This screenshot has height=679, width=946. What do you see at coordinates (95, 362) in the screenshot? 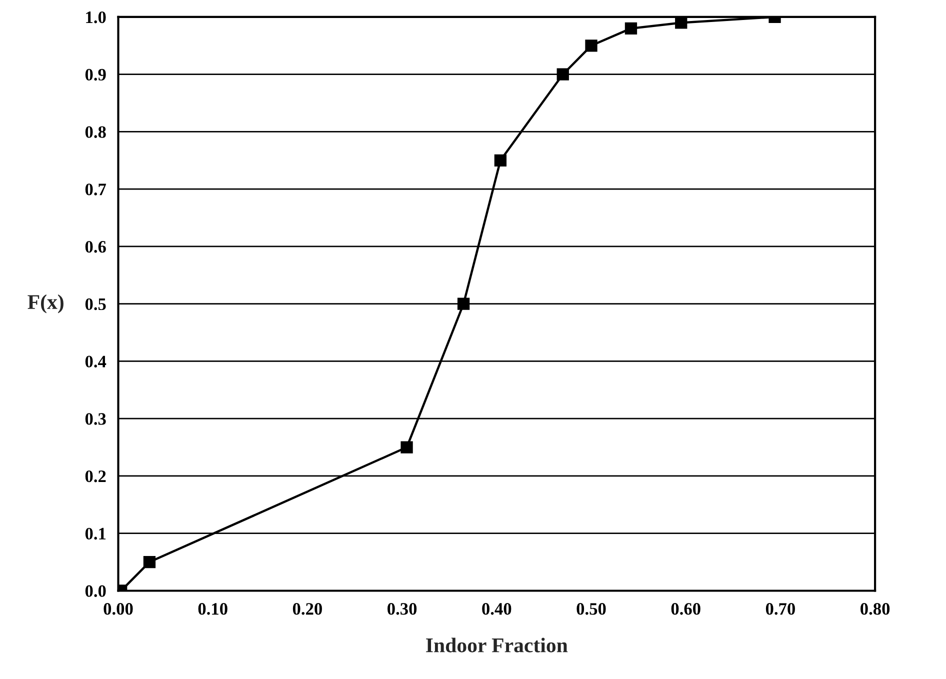
I see `y-tick-label: 0.4` at bounding box center [95, 362].